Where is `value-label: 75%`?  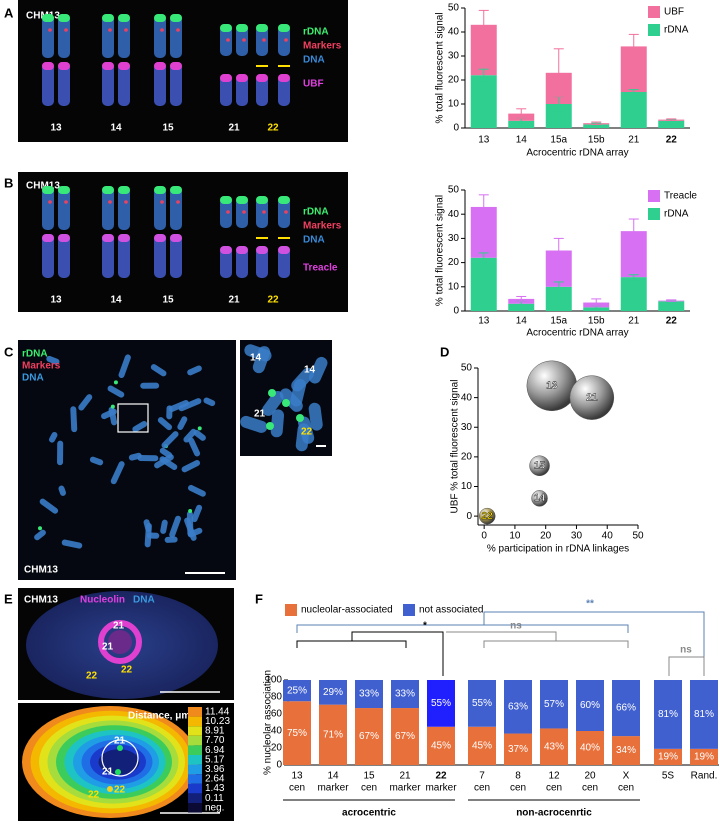
value-label: 75% is located at coordinates (297, 733).